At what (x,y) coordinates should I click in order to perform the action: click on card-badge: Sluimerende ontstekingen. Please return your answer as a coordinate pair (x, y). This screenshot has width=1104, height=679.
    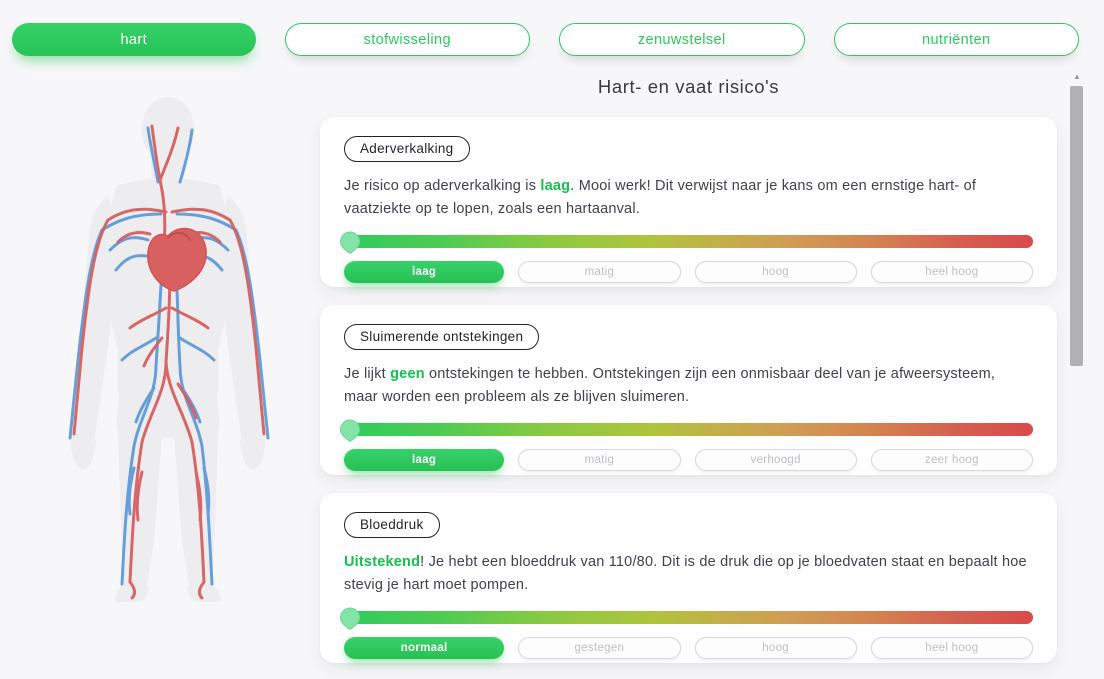
    Looking at the image, I should click on (442, 337).